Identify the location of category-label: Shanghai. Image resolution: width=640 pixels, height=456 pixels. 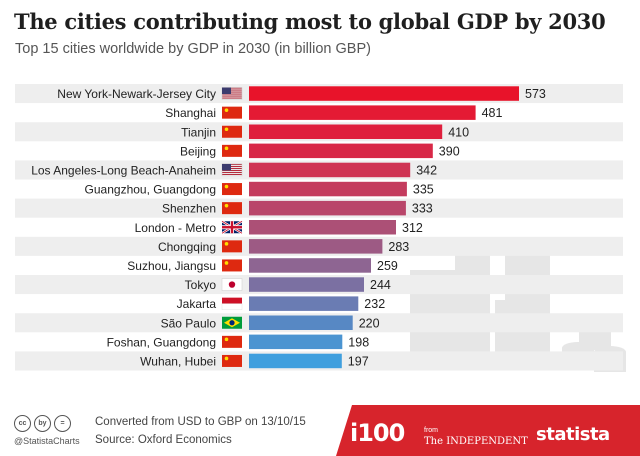
(190, 113).